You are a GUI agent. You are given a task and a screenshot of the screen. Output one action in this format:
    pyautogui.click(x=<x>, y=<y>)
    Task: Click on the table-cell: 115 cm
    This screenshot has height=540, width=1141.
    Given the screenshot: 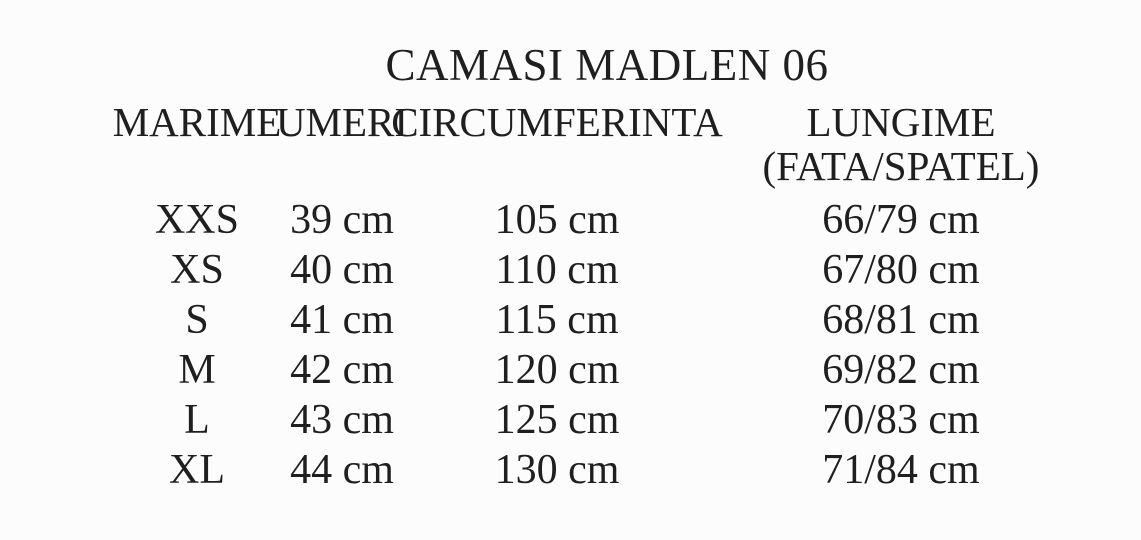 What is the action you would take?
    pyautogui.click(x=557, y=320)
    